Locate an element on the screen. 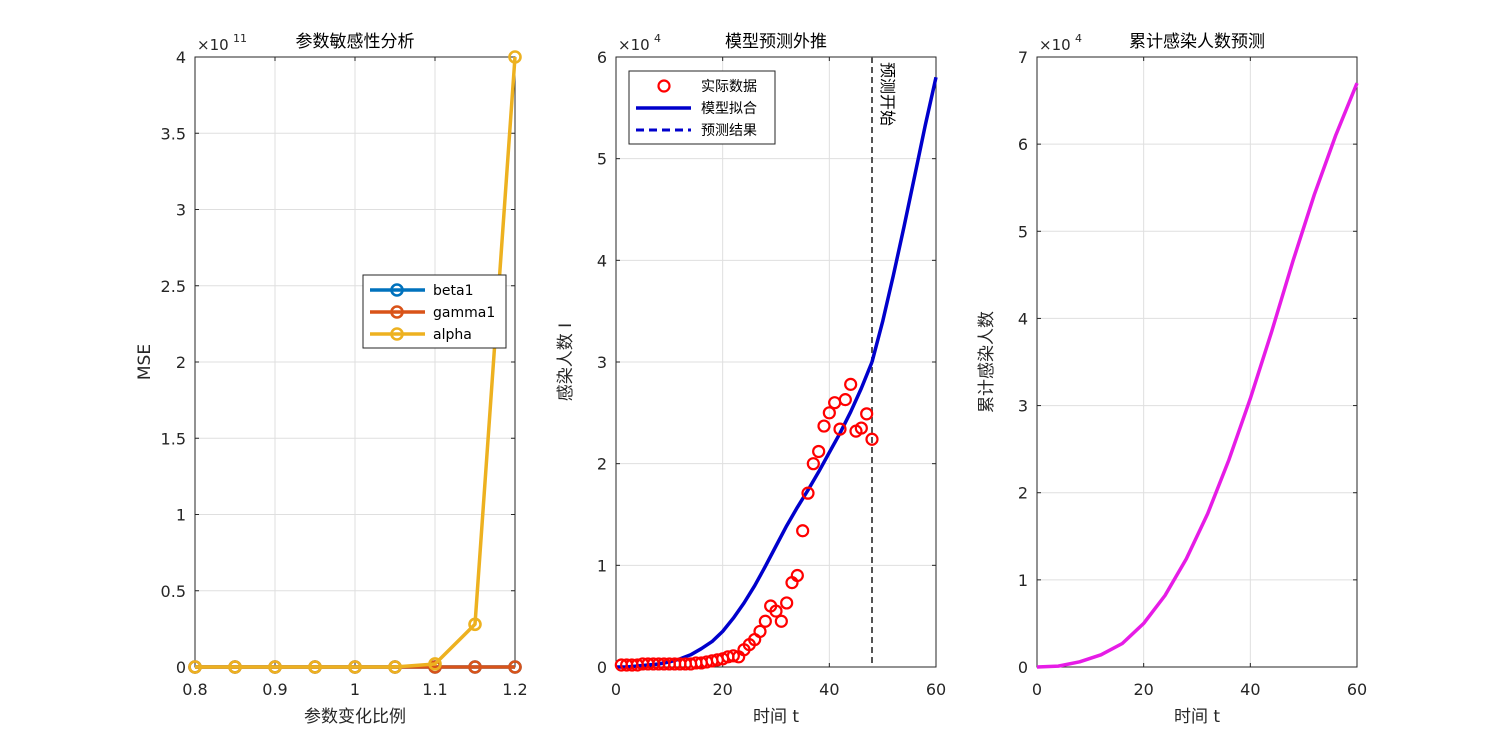  chart-title: 累计感染人数预测 is located at coordinates (1197, 42).